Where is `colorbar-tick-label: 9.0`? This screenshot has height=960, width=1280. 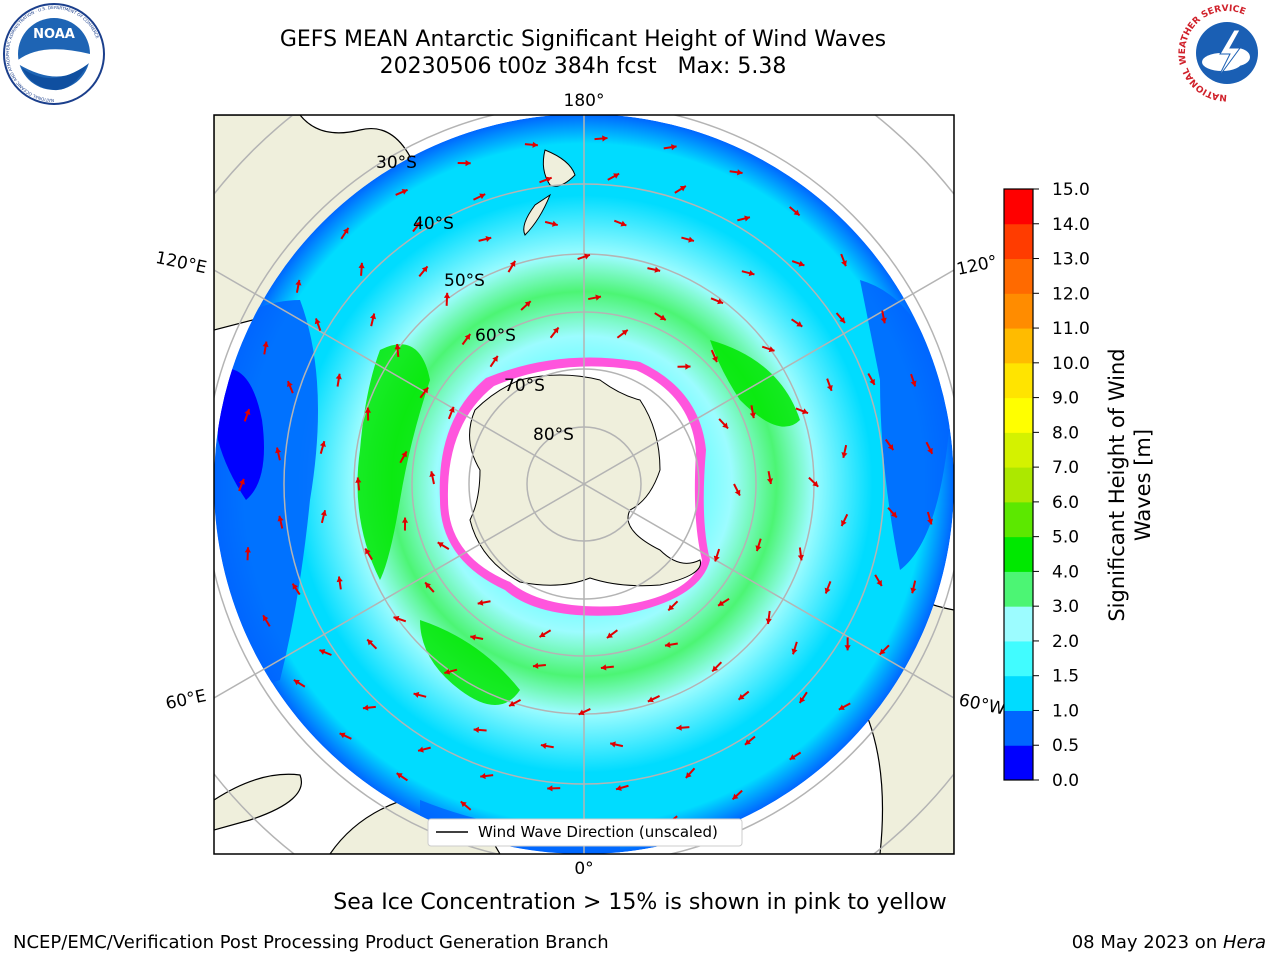 colorbar-tick-label: 9.0 is located at coordinates (1065, 399).